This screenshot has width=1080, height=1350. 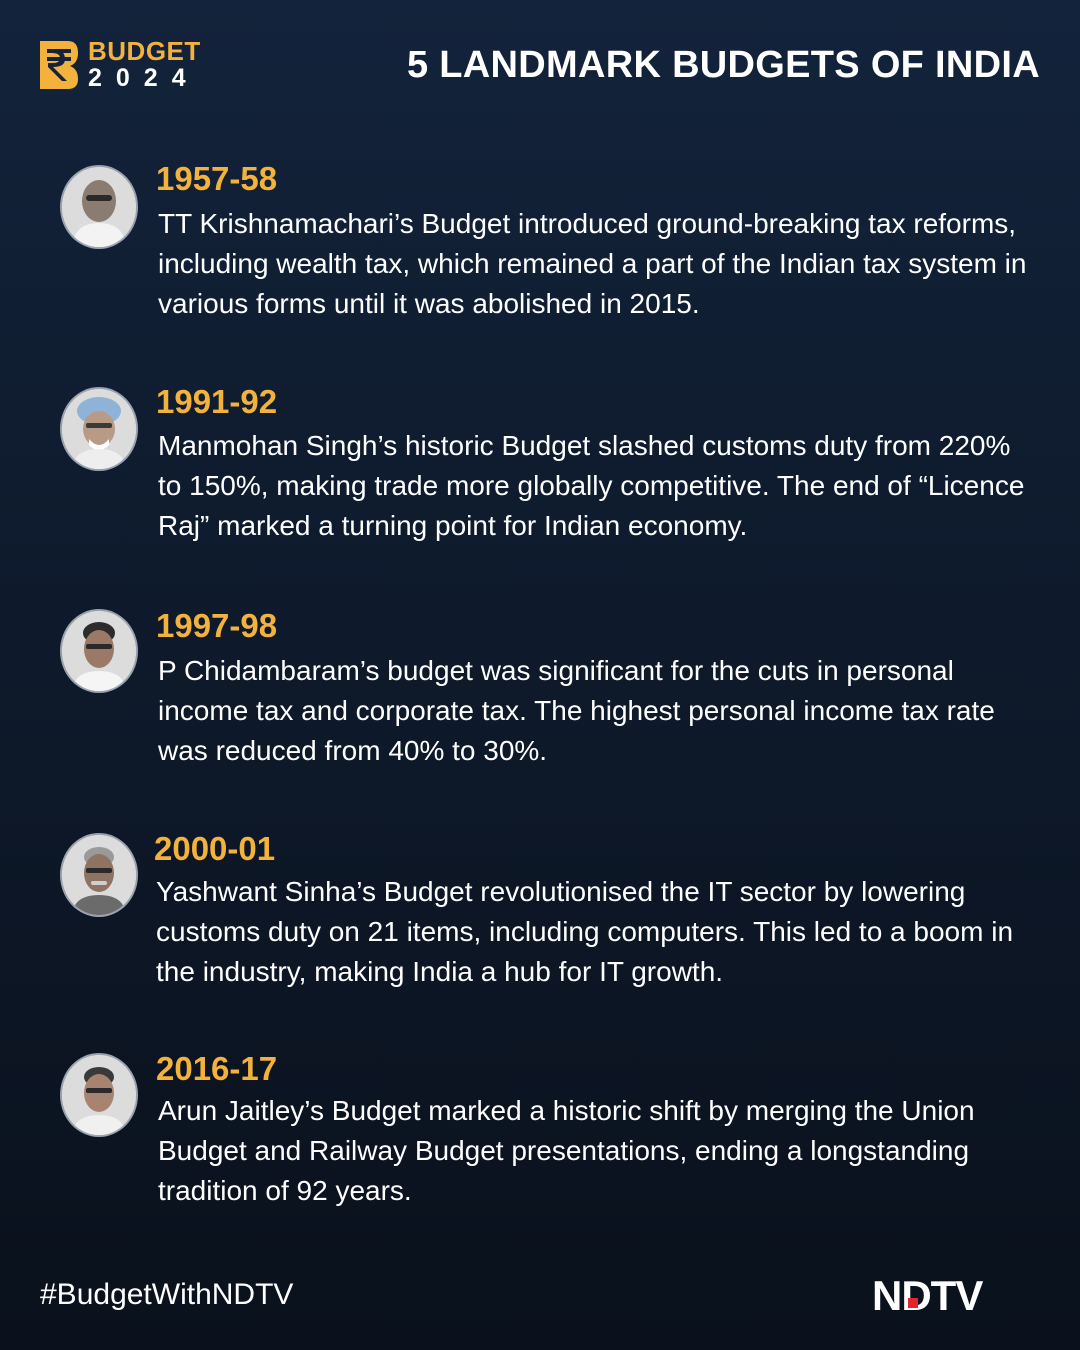 I want to click on ndtv-logo: NDTV, so click(x=928, y=1295).